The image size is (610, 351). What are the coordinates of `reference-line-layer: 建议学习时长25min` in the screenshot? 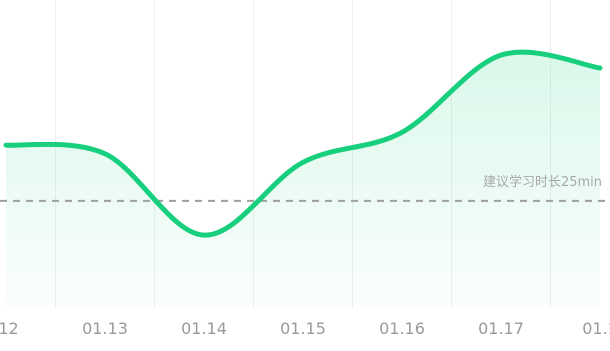 It's located at (305, 188).